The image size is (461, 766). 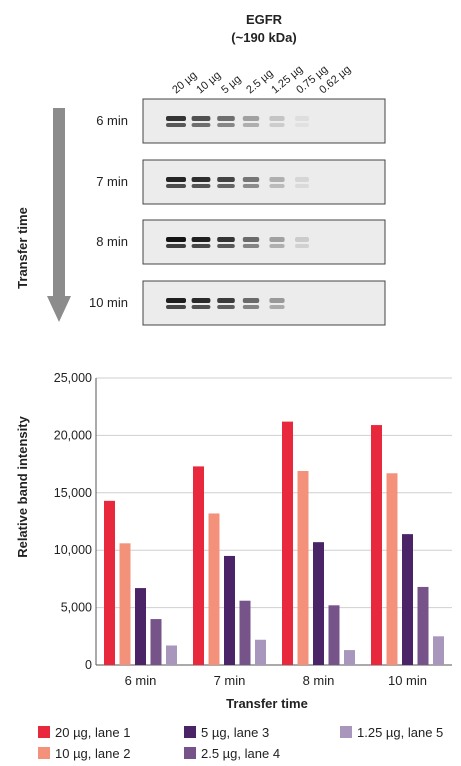 I want to click on legend-label: 1.25 µg, lane 5, so click(x=400, y=732).